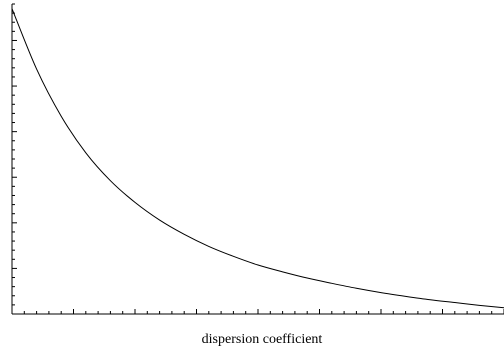 The height and width of the screenshot is (352, 504). What do you see at coordinates (257, 311) in the screenshot?
I see `x-ticks` at bounding box center [257, 311].